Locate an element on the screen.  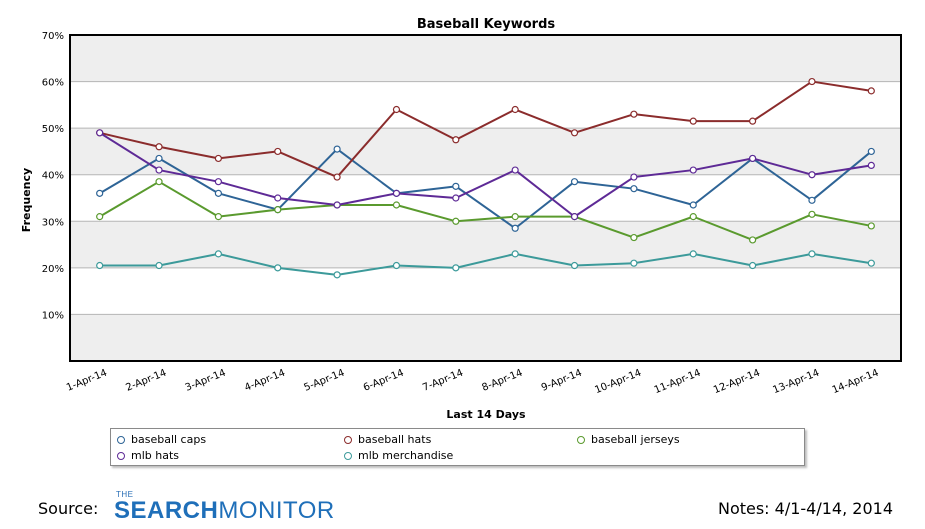
chart-title: Baseball Keywords is located at coordinates (486, 24).